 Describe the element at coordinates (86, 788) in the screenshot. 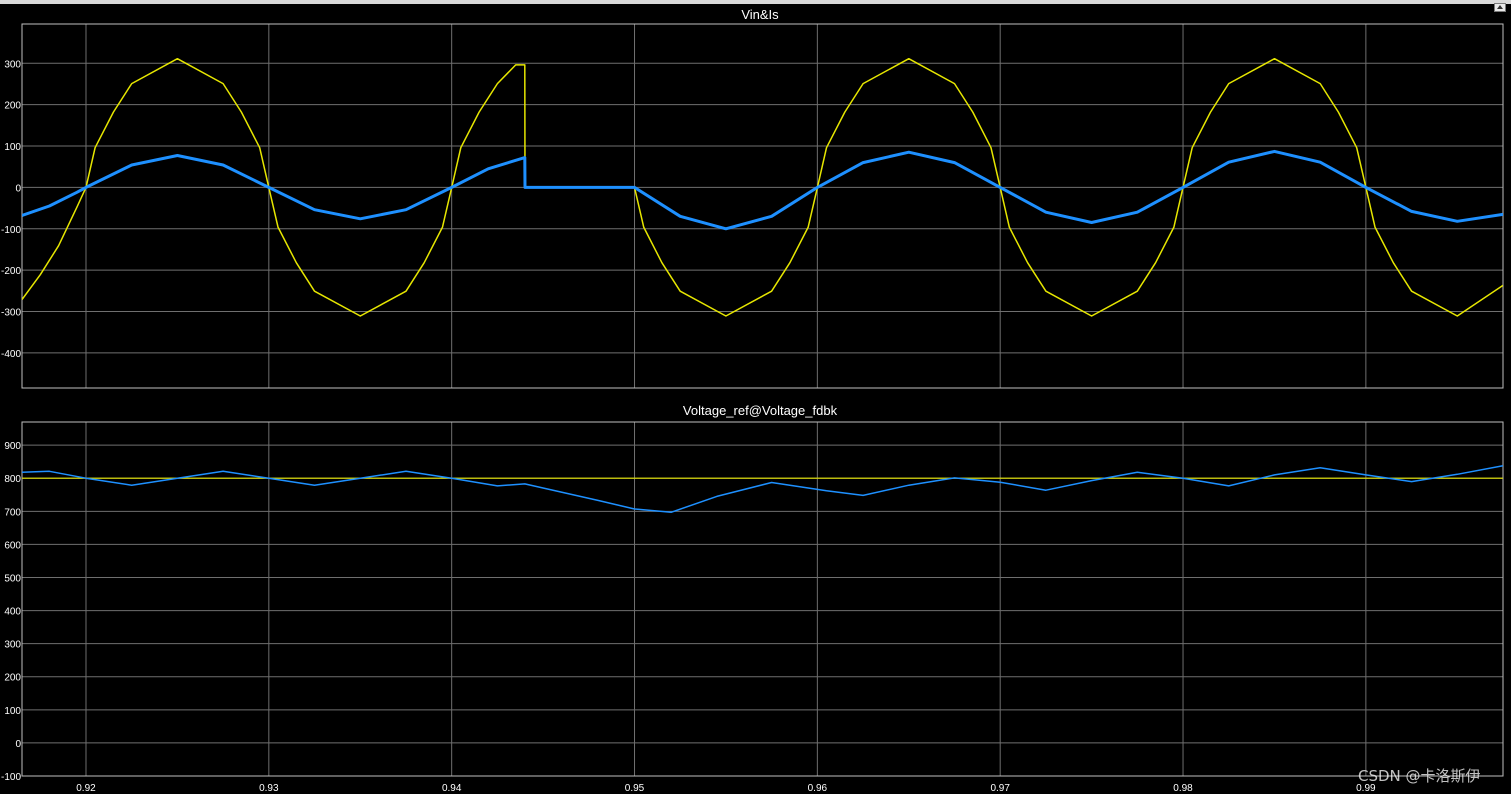

I see `x-tick-label: 0.92` at that location.